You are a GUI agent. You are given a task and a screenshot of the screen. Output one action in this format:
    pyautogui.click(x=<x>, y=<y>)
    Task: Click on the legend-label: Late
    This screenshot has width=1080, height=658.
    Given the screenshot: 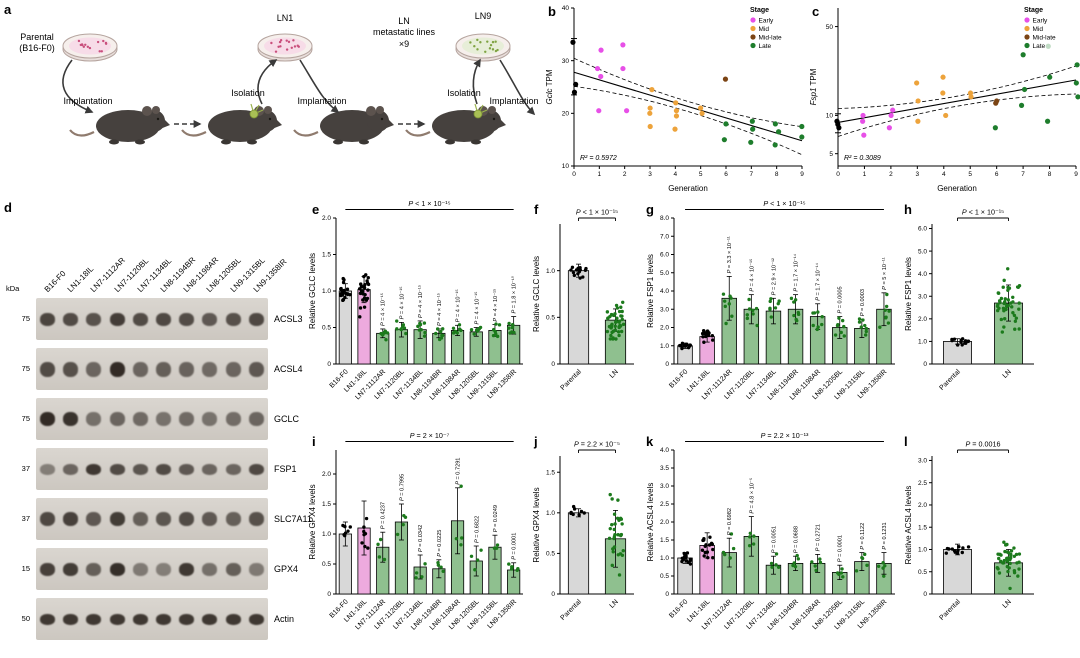 What is the action you would take?
    pyautogui.click(x=1039, y=46)
    